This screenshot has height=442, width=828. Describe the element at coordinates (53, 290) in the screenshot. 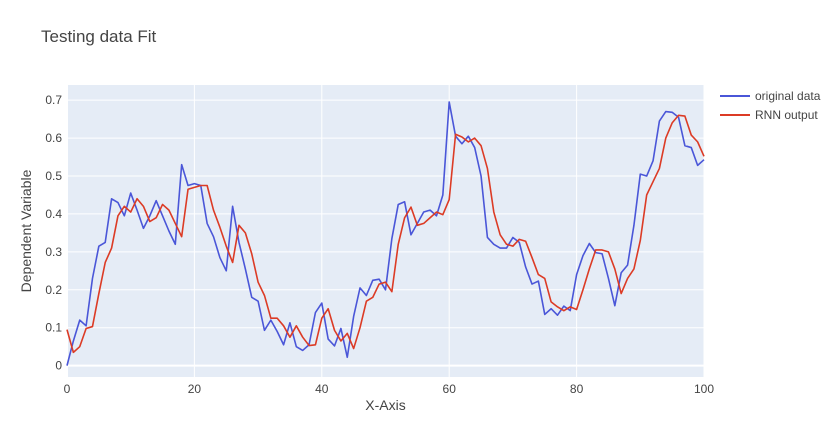

I see `y-tick-label: 0.2` at that location.